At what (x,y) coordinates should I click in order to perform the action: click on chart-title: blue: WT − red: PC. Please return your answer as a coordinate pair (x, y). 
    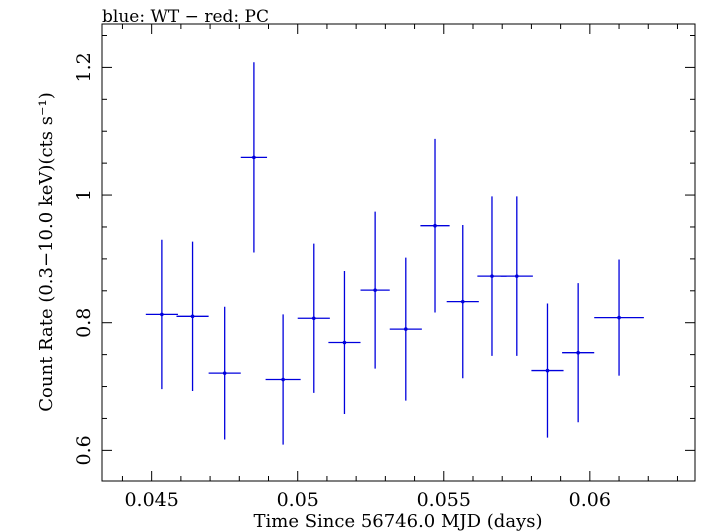
    Looking at the image, I should click on (185, 17).